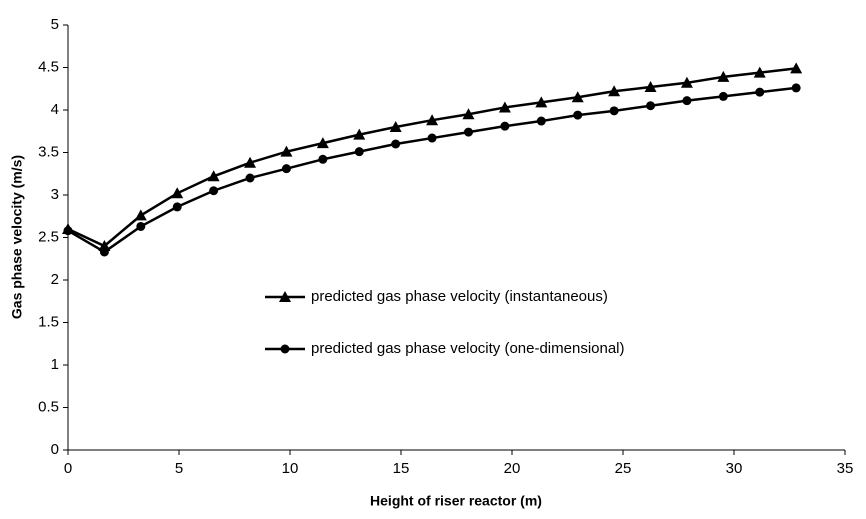  What do you see at coordinates (845, 468) in the screenshot?
I see `x-tick-label: 35` at bounding box center [845, 468].